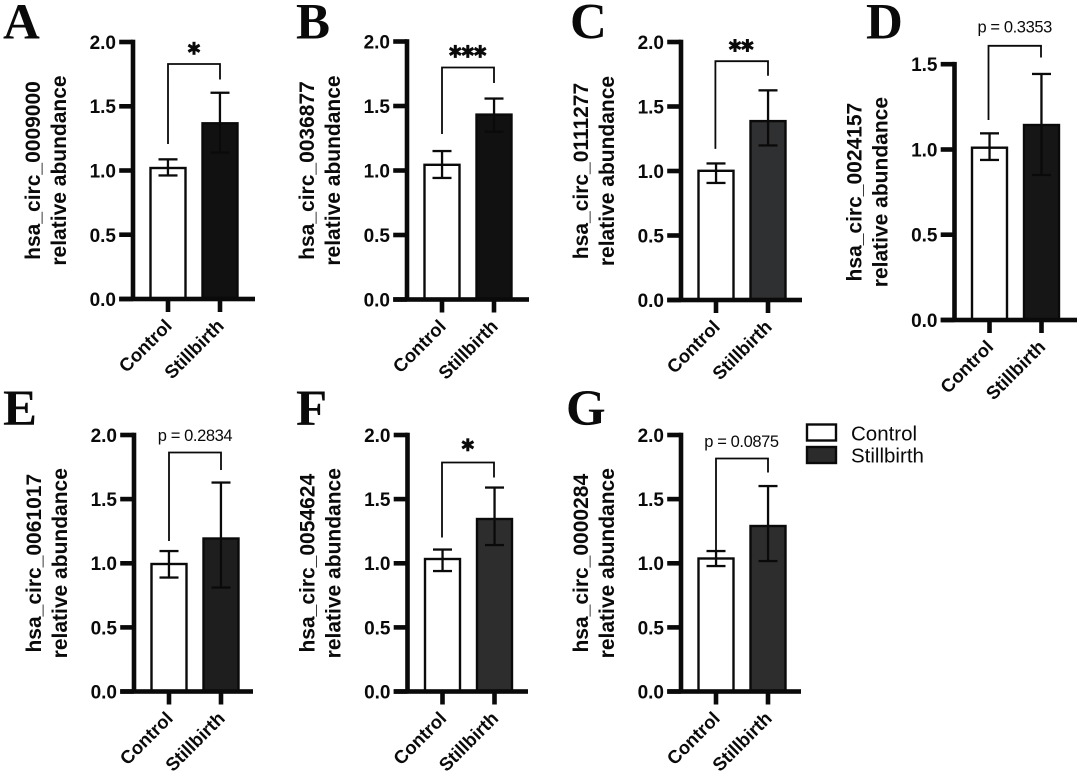 The height and width of the screenshot is (780, 1080). What do you see at coordinates (884, 434) in the screenshot?
I see `svg-text: Control` at bounding box center [884, 434].